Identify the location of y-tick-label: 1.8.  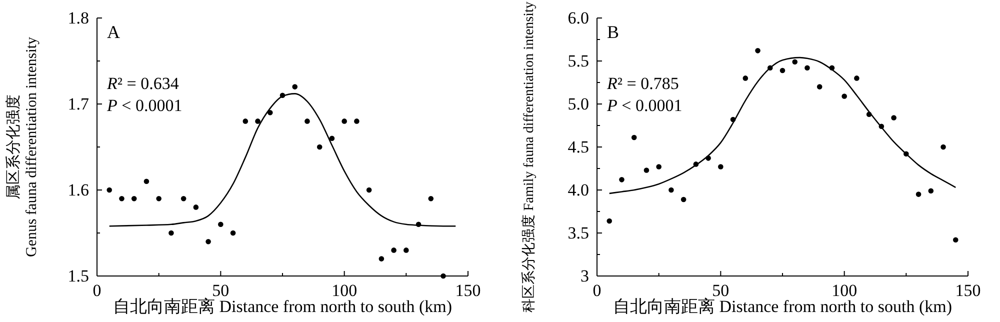
(78, 18).